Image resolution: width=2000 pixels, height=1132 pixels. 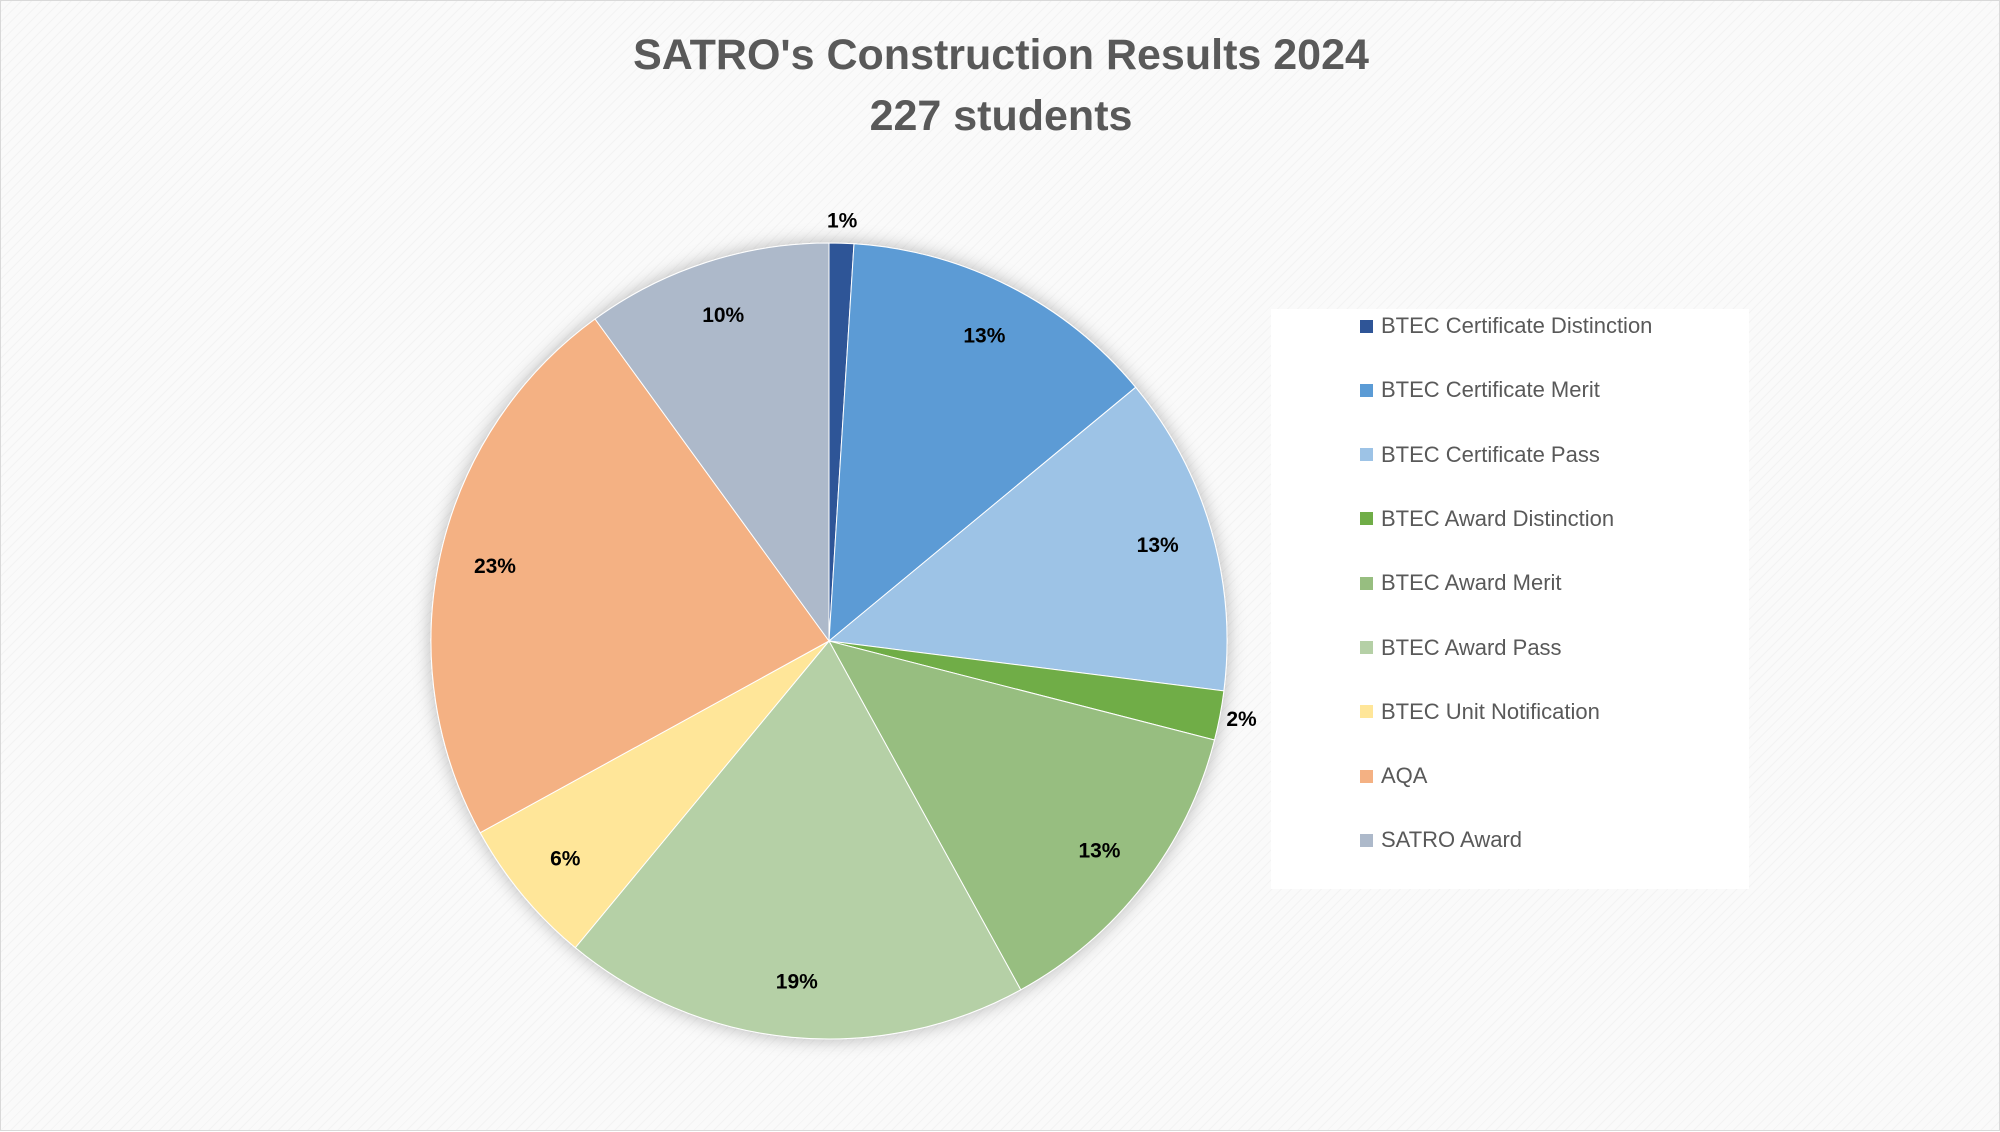 I want to click on data-label-btec-unit-notification: 6%, so click(x=565, y=859).